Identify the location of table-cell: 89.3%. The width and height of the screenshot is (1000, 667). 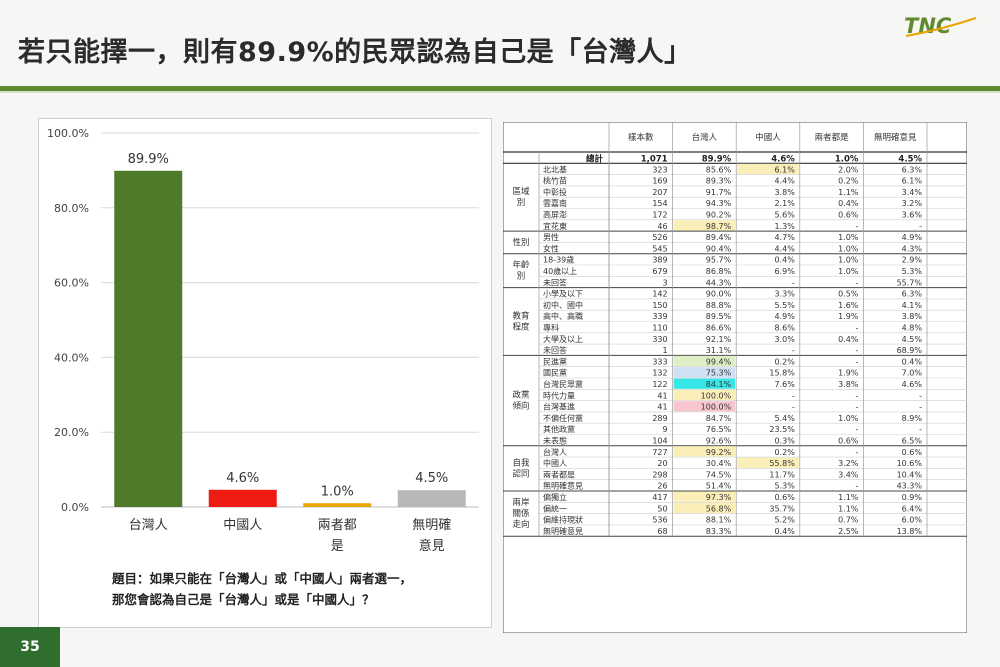
(719, 181).